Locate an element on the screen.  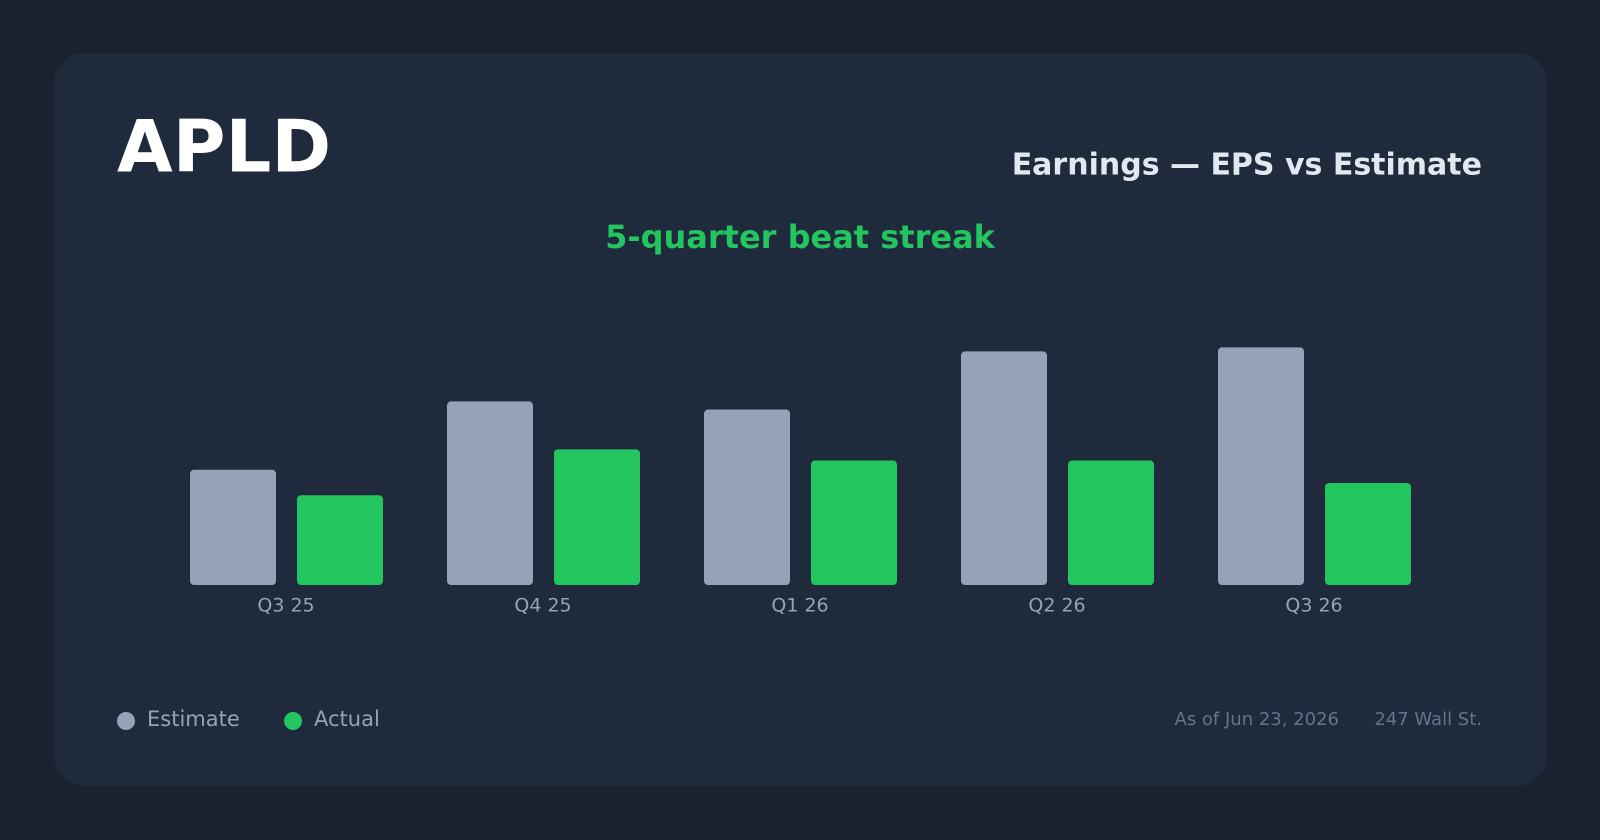
legend-label: Estimate is located at coordinates (193, 719).